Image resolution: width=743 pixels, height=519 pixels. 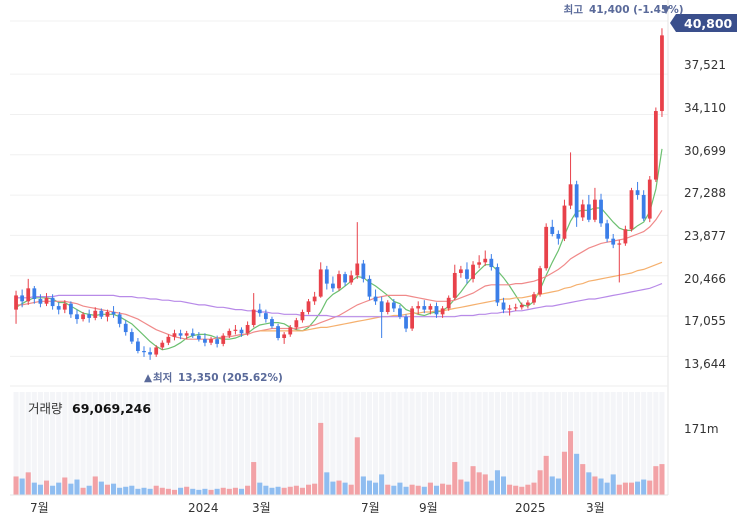 I want to click on moving-average-line, so click(x=339, y=300).